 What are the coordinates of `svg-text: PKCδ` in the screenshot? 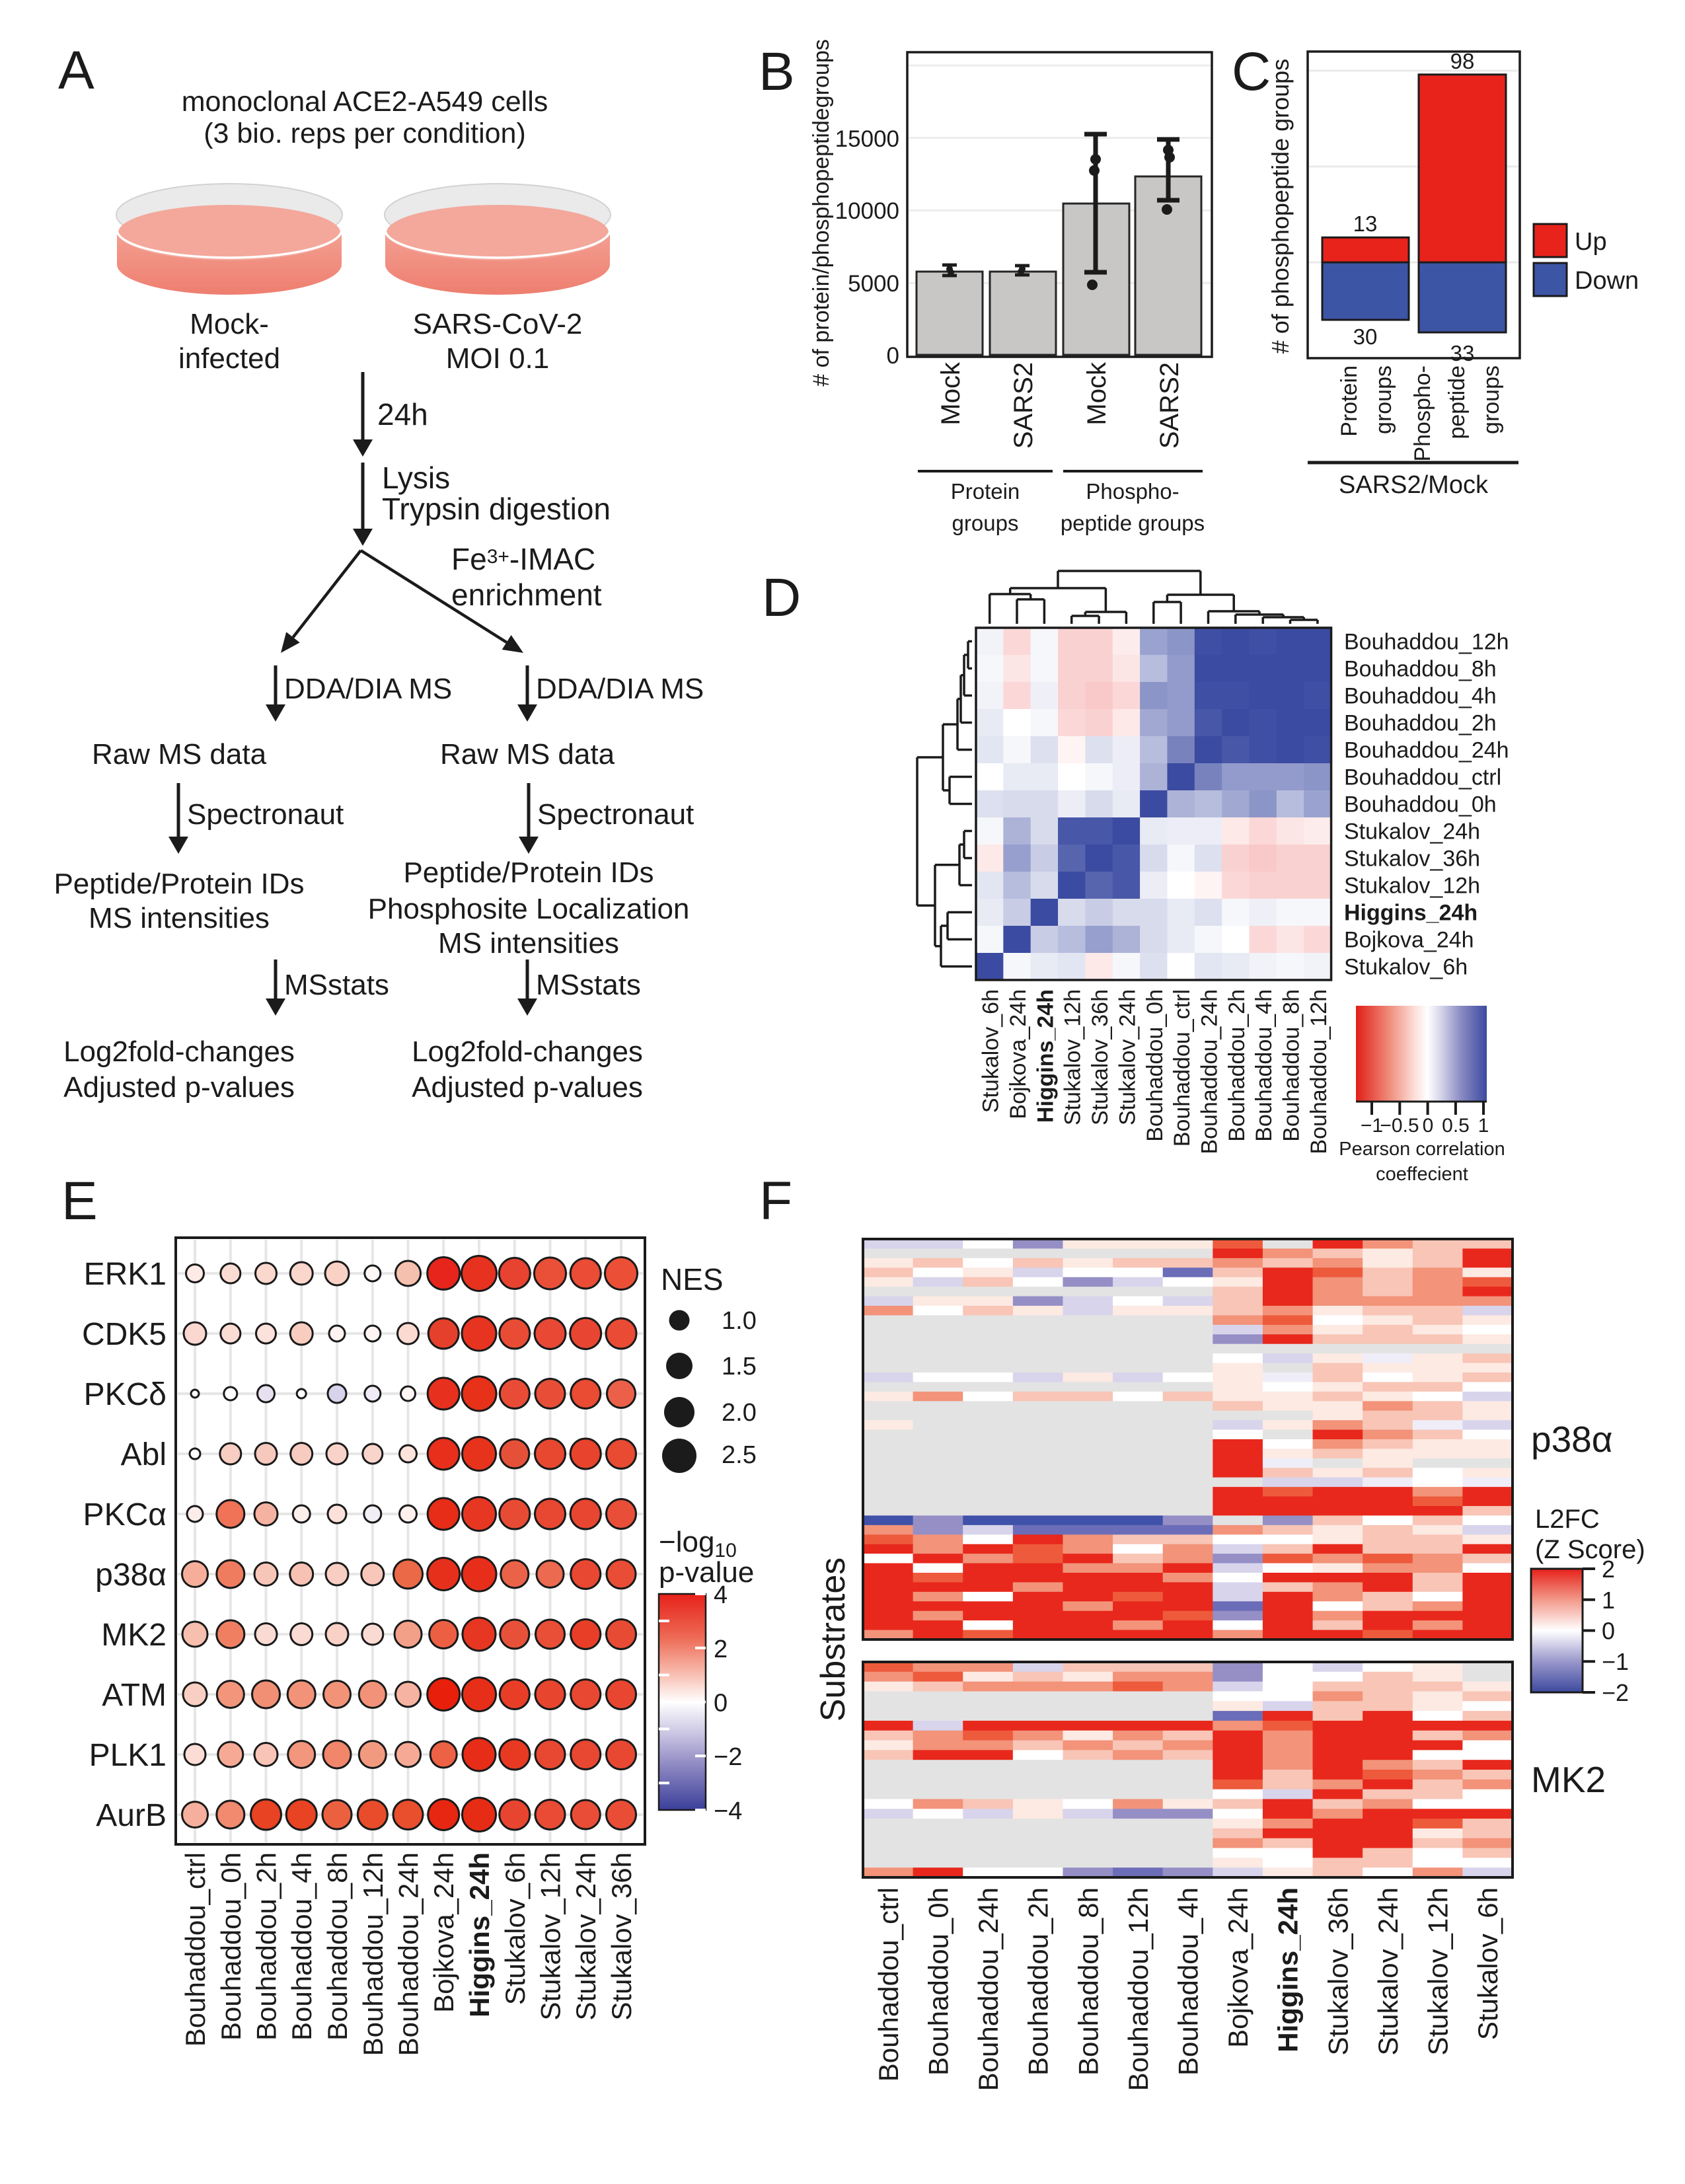 It's located at (126, 1394).